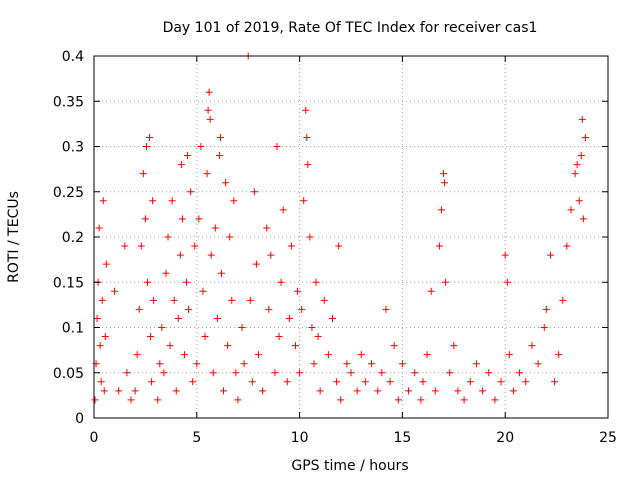  What do you see at coordinates (73, 148) in the screenshot?
I see `y-tick-label: 0.3` at bounding box center [73, 148].